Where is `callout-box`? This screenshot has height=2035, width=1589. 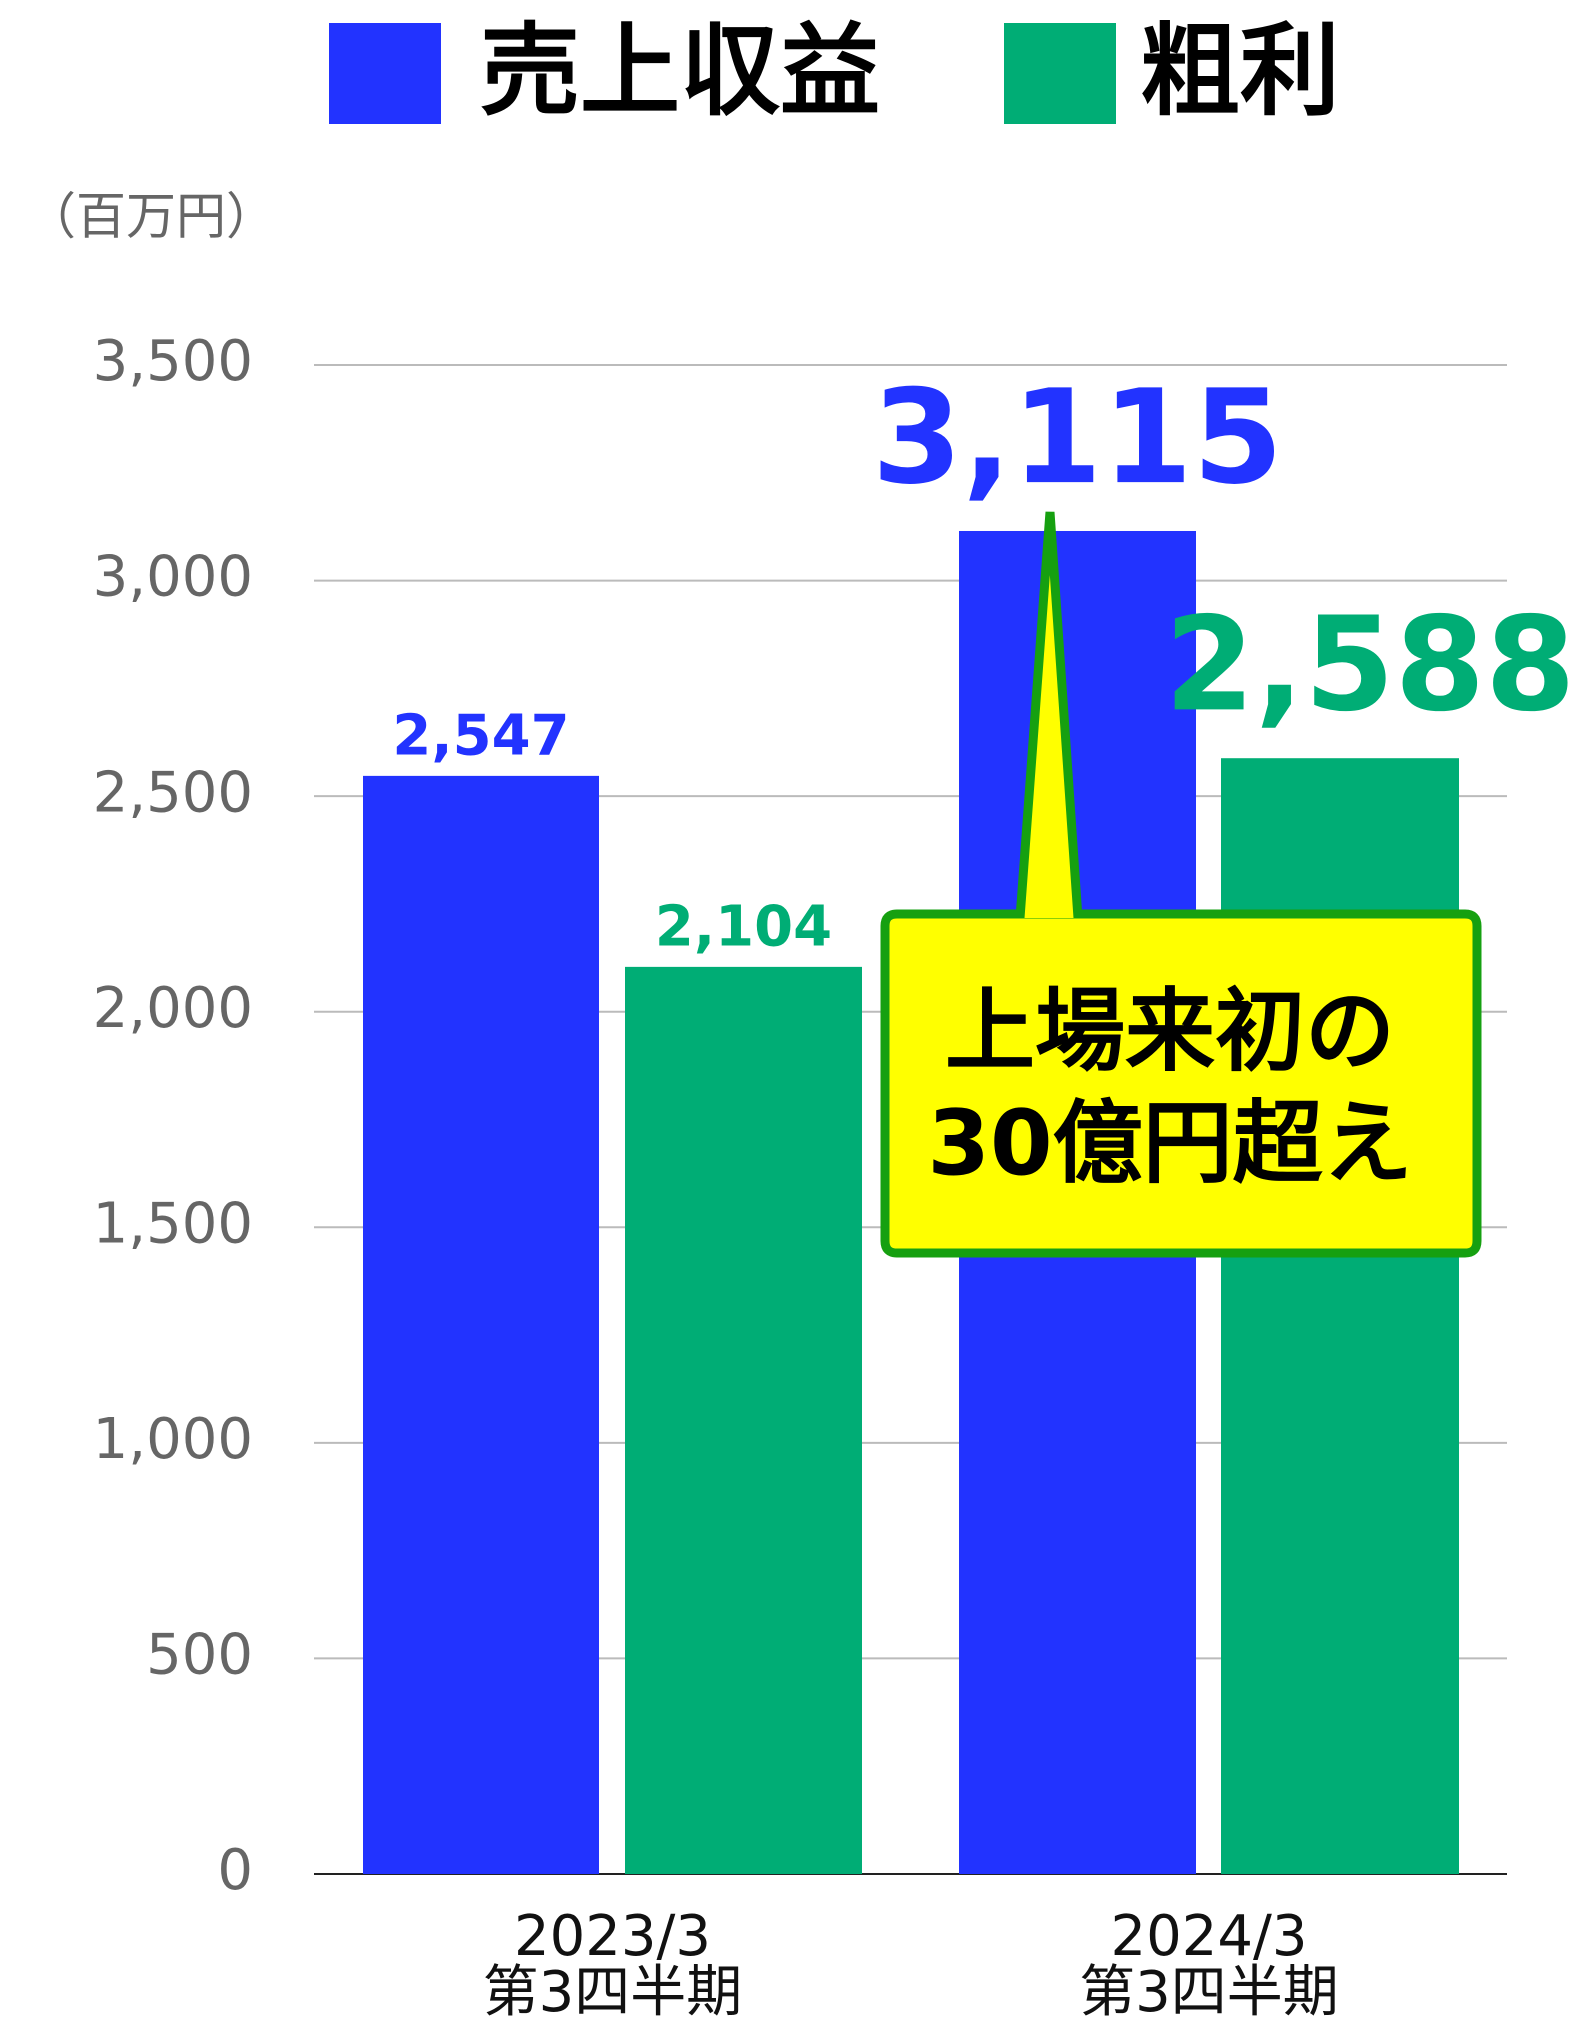 callout-box is located at coordinates (1181, 1083).